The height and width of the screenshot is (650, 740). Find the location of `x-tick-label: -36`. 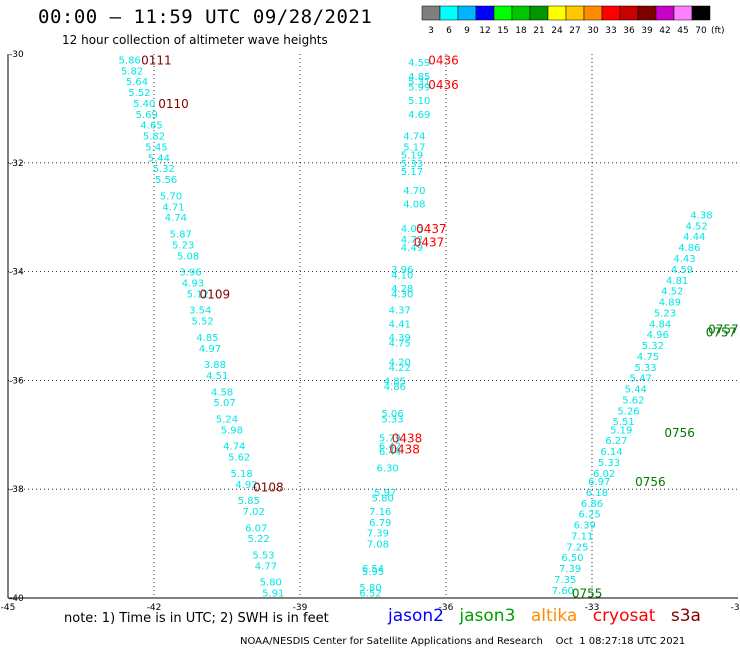

x-tick-label: -36 is located at coordinates (446, 608).